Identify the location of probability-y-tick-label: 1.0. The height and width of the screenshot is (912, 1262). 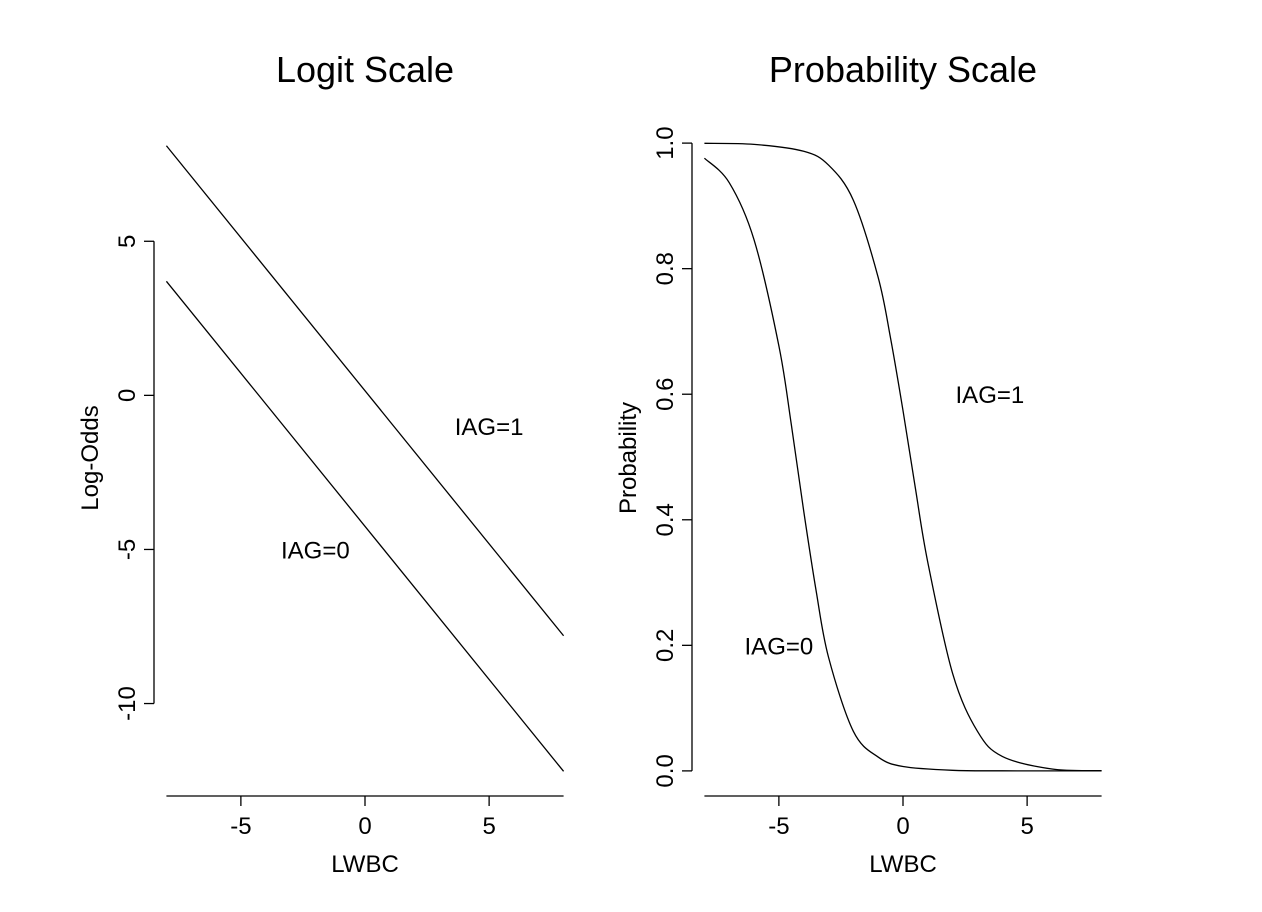
(665, 142).